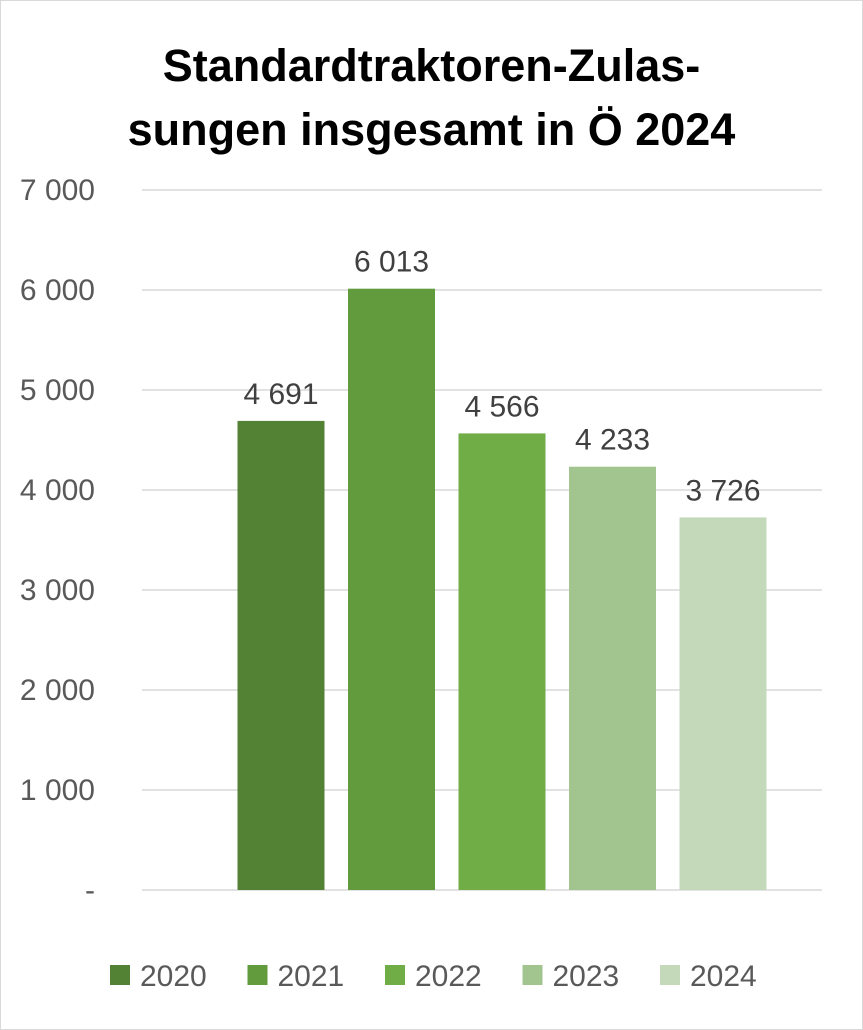  What do you see at coordinates (173, 976) in the screenshot?
I see `legend-label-2020: 2020` at bounding box center [173, 976].